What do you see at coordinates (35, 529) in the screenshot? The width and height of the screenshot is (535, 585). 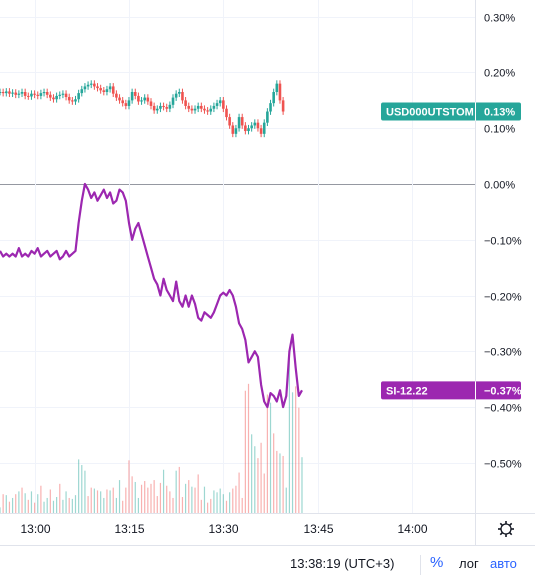 I see `time-tick-label: 13:00` at bounding box center [35, 529].